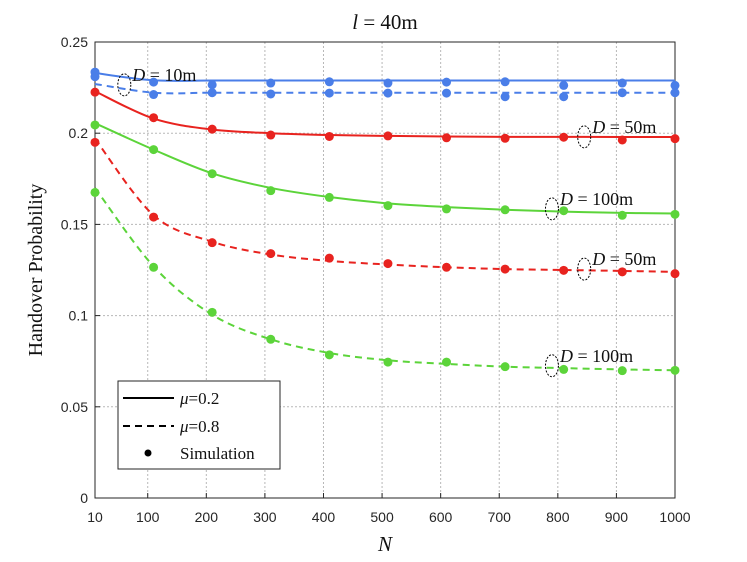 The width and height of the screenshot is (747, 562). I want to click on x-tick-label: 900, so click(617, 517).